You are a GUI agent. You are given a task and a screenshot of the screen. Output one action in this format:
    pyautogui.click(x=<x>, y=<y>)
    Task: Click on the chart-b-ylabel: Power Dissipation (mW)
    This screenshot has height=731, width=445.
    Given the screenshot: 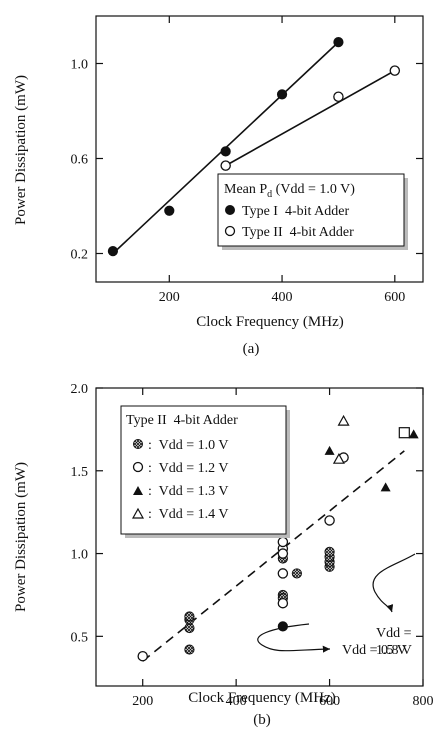 What is the action you would take?
    pyautogui.click(x=21, y=537)
    